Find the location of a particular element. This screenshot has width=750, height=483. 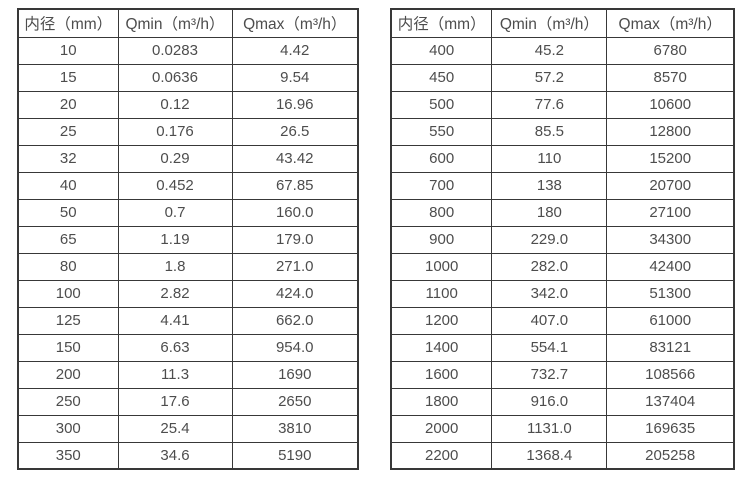

table-row: 350 34.6 5190 is located at coordinates (188, 455).